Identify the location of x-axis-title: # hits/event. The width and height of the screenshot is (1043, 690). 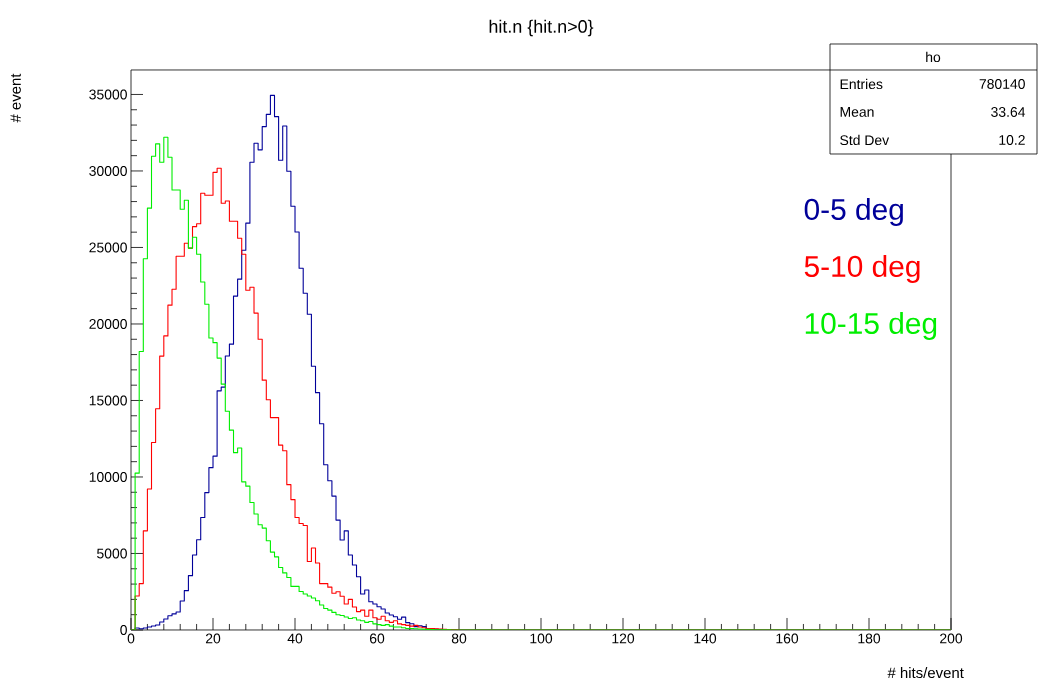
(925, 673).